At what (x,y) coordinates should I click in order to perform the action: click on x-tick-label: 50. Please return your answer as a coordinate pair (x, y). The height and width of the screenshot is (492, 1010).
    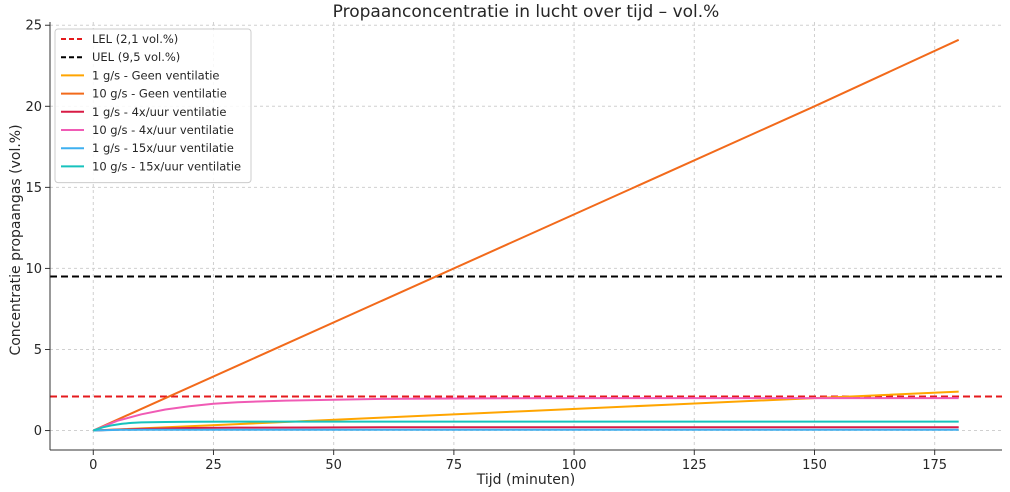
    Looking at the image, I should click on (333, 465).